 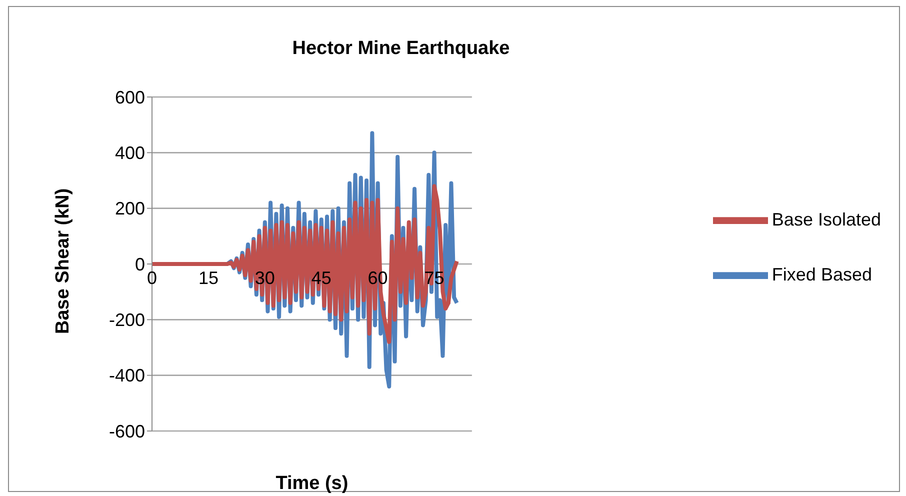 I want to click on y-tick-label: 0, so click(x=139, y=264).